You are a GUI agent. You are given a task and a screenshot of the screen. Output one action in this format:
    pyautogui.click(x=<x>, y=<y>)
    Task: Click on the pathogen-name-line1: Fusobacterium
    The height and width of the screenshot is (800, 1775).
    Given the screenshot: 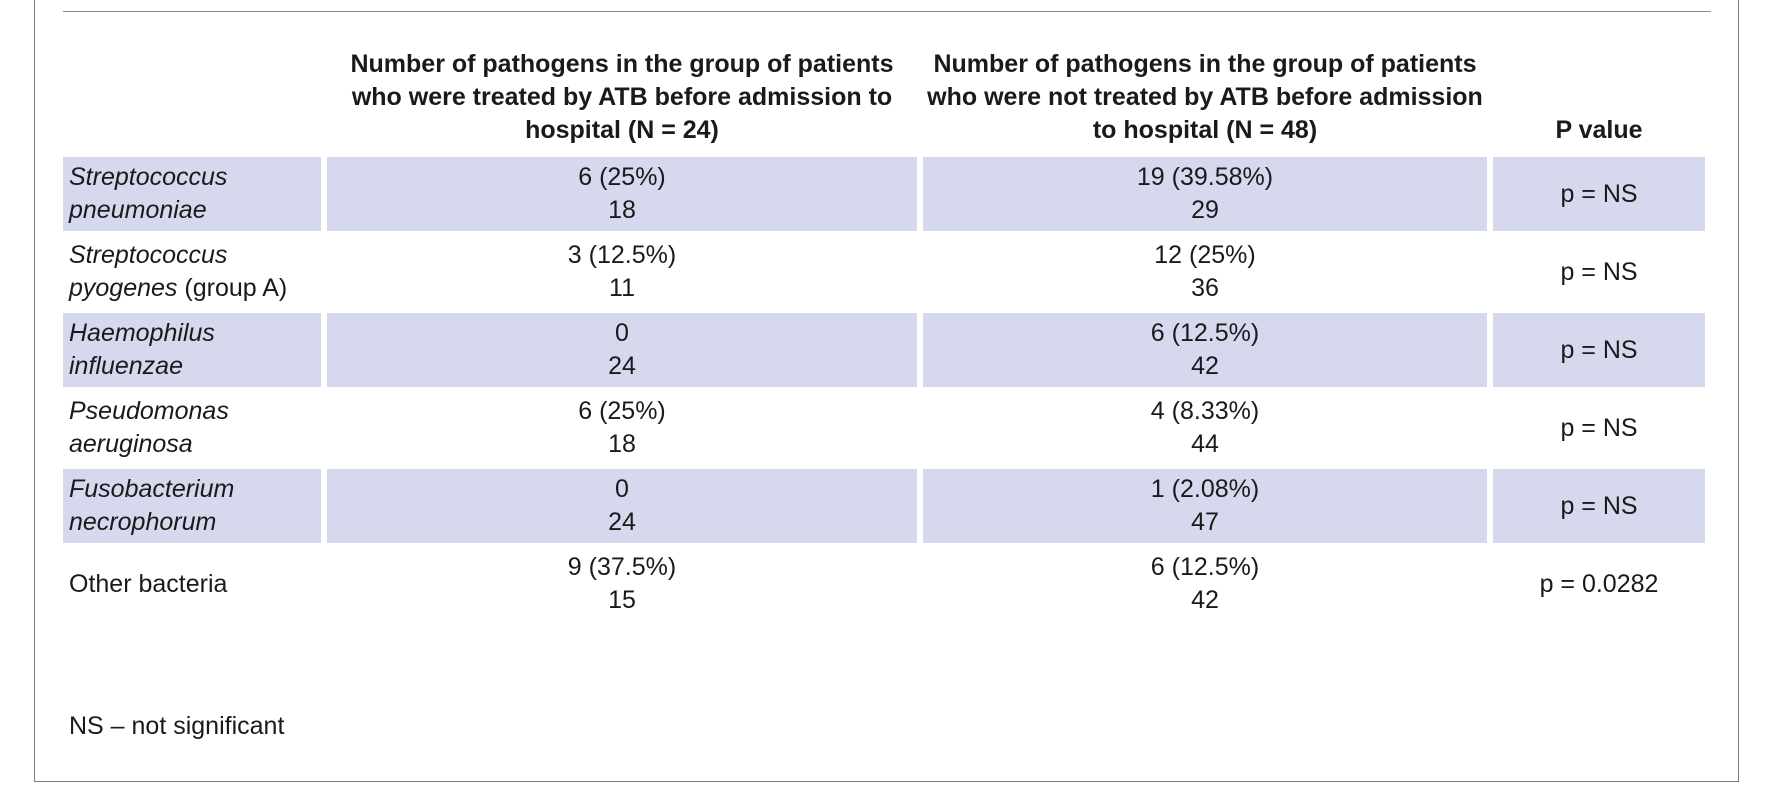 What is the action you would take?
    pyautogui.click(x=192, y=489)
    